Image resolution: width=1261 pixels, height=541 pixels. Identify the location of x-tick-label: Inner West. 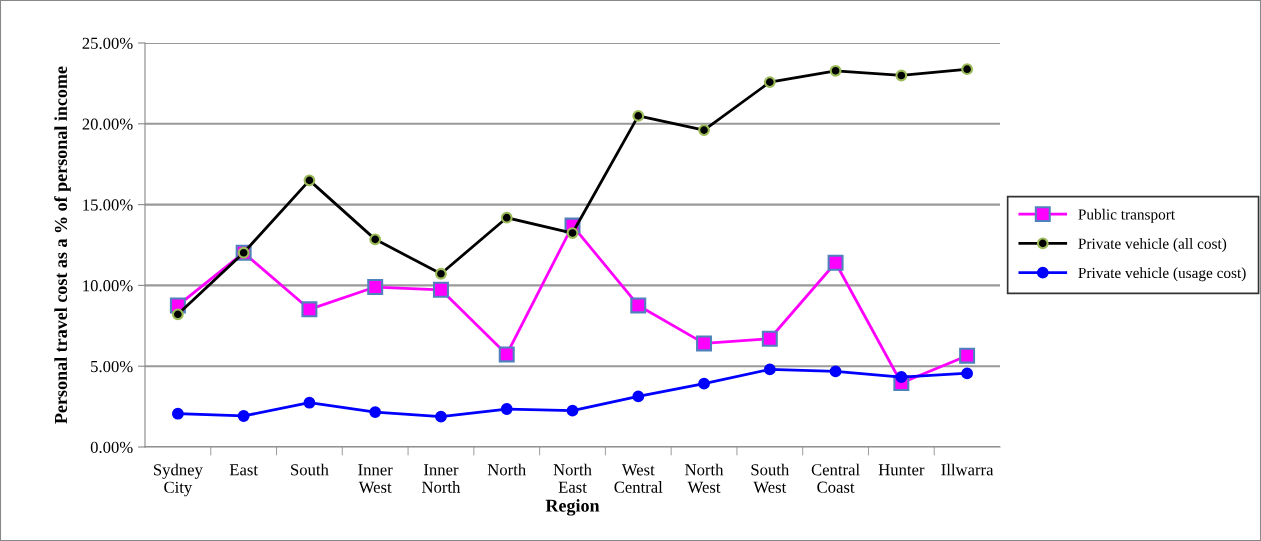
(375, 478).